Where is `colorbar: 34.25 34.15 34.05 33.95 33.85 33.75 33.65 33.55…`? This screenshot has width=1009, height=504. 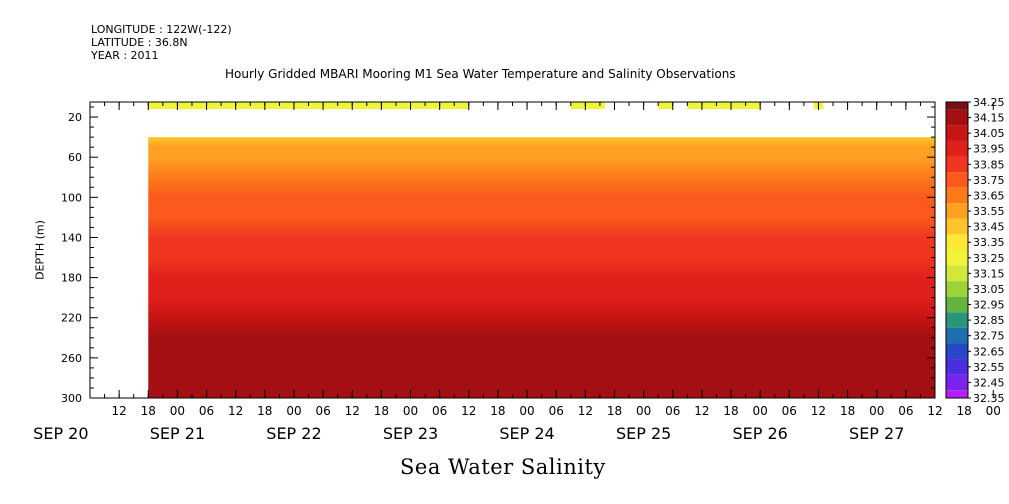
colorbar: 34.25 34.15 34.05 33.95 33.85 33.75 33.65 33.55… is located at coordinates (975, 250).